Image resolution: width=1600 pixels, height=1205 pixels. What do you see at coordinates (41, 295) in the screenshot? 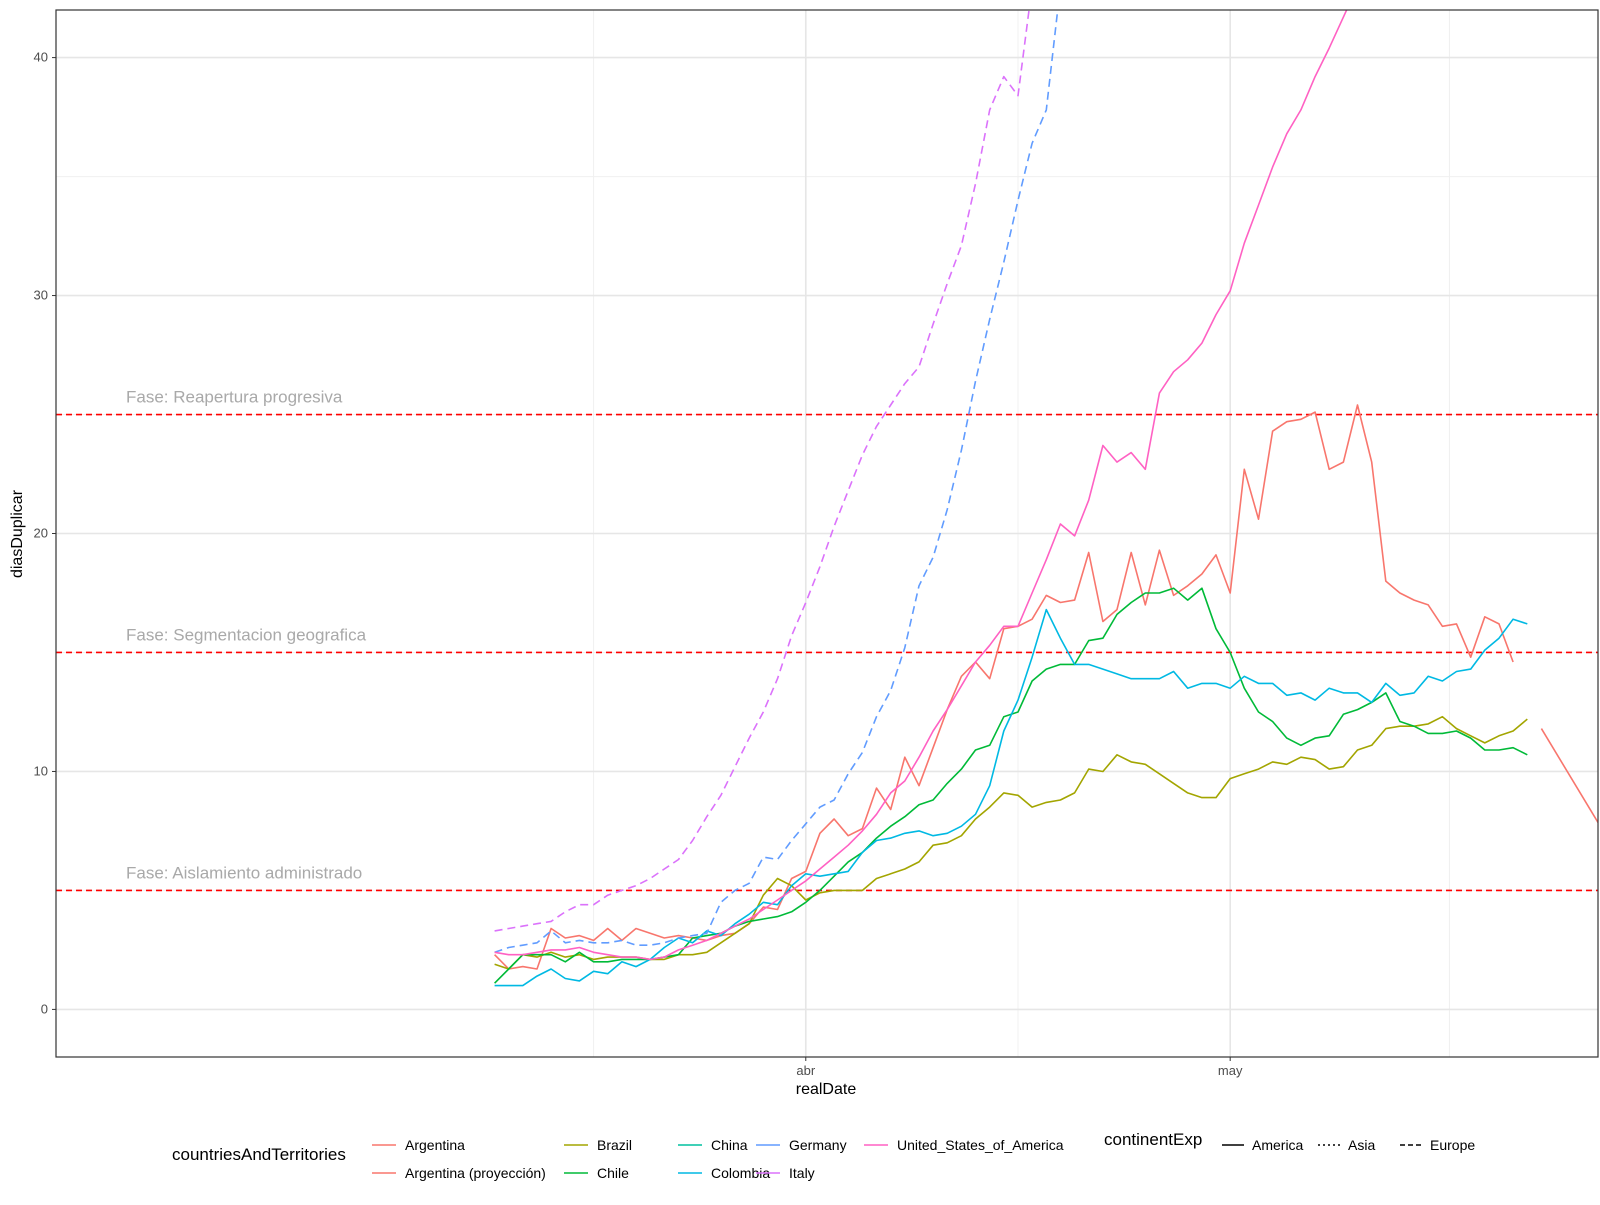
I see `y-tick-label: 30` at bounding box center [41, 295].